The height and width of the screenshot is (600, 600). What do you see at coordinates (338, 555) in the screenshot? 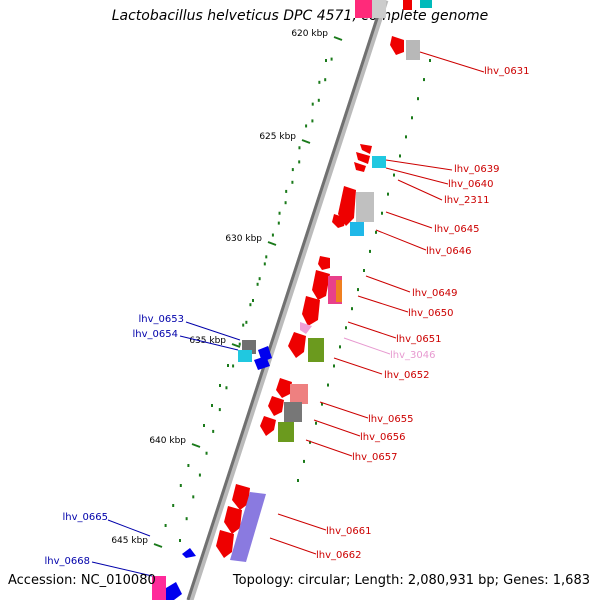
I see `gene-label: lhv_0662` at bounding box center [338, 555].